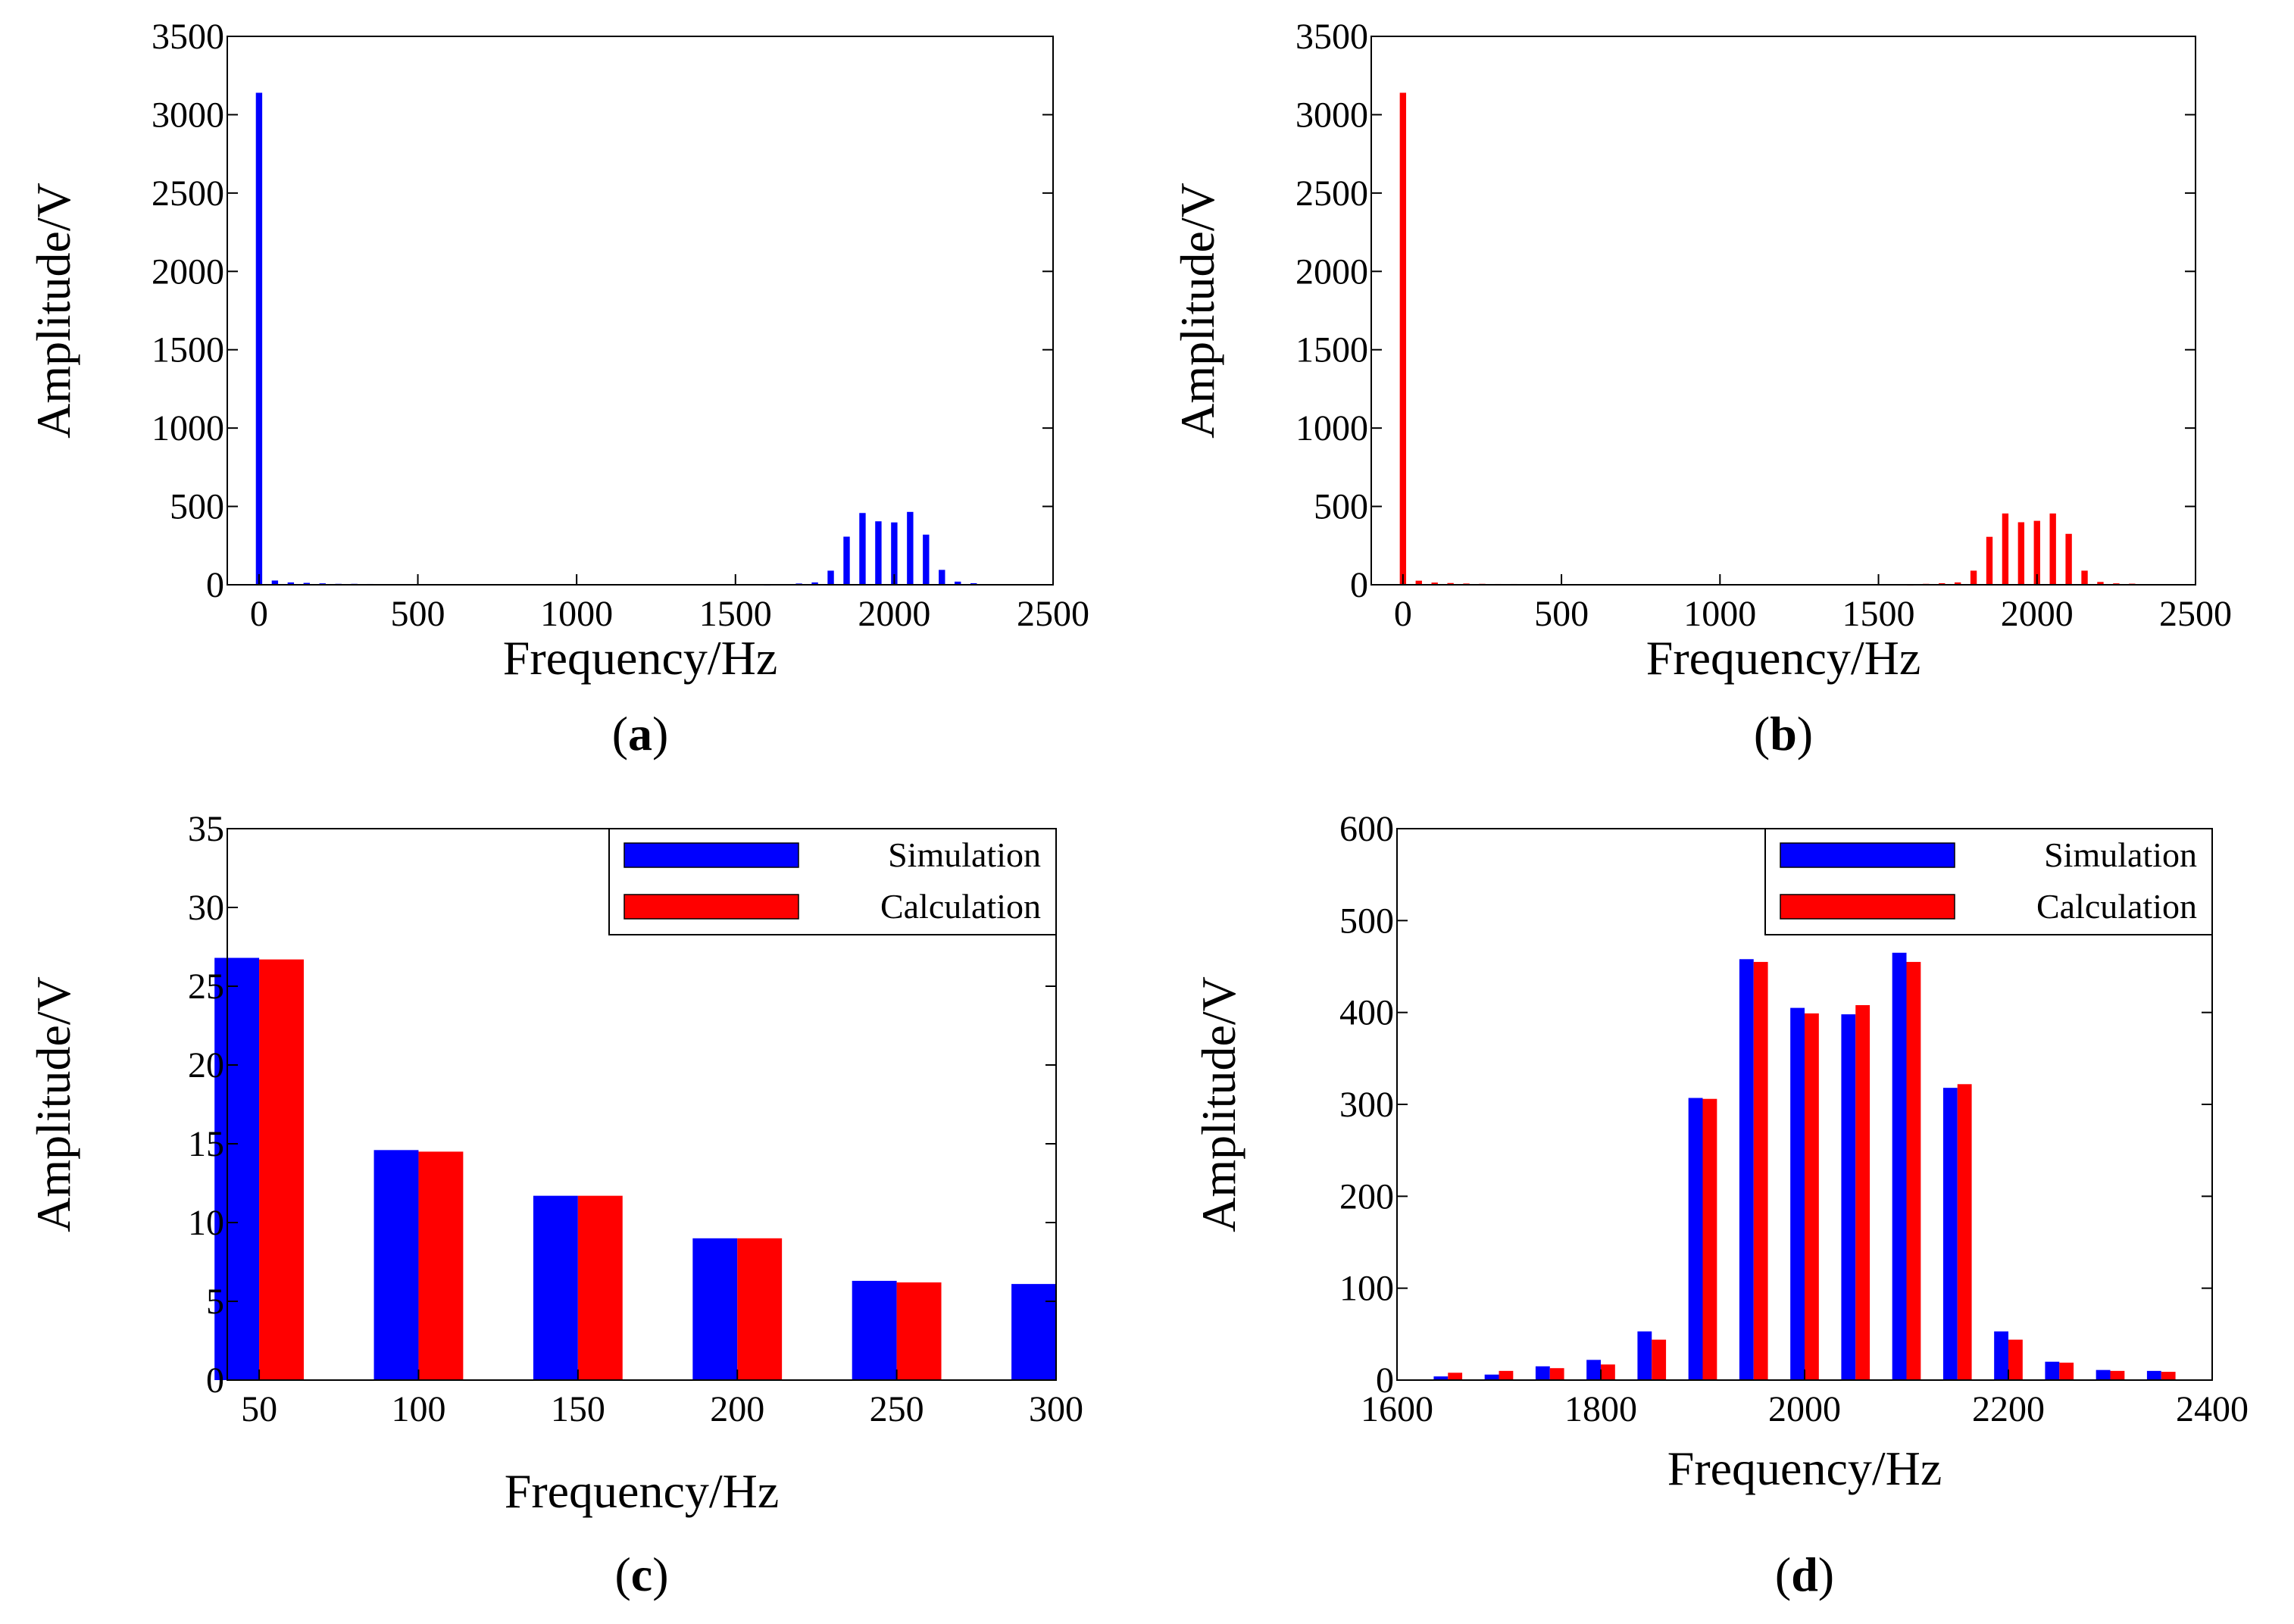  What do you see at coordinates (188, 271) in the screenshot?
I see `ytick-label-2000: 2000` at bounding box center [188, 271].